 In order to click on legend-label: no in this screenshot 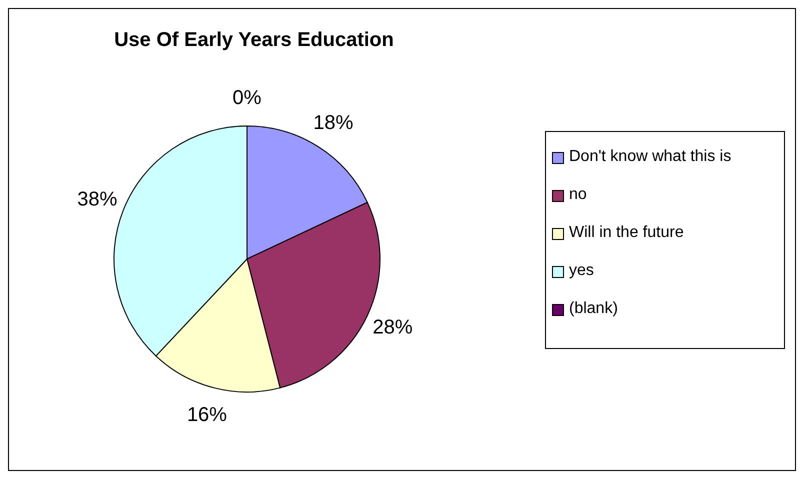, I will do `click(578, 195)`.